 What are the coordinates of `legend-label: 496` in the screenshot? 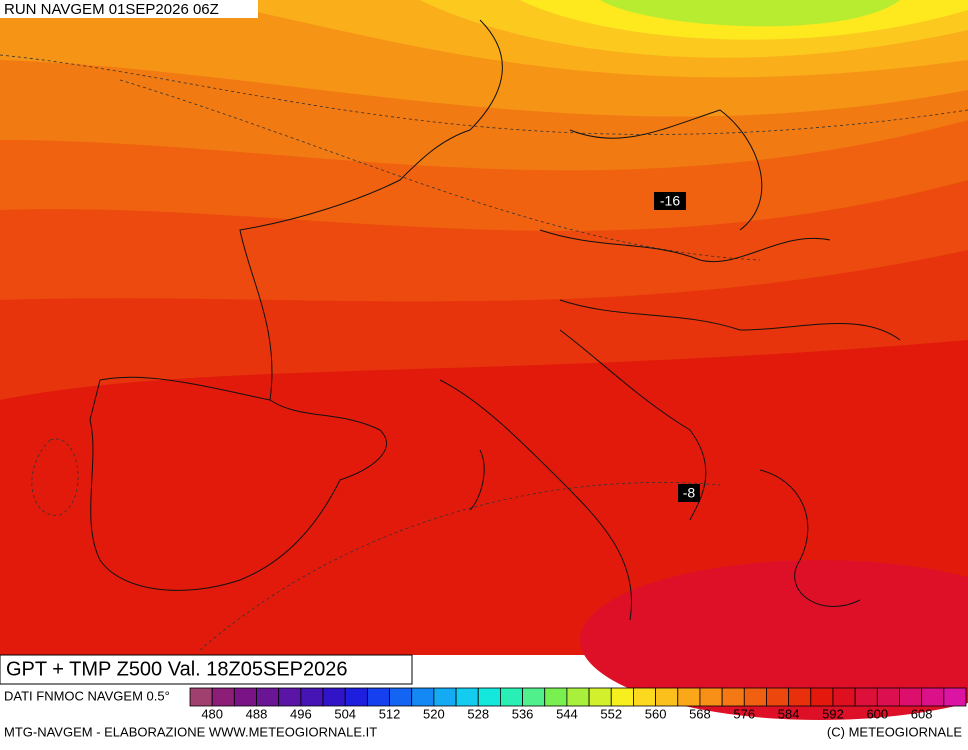 It's located at (301, 713).